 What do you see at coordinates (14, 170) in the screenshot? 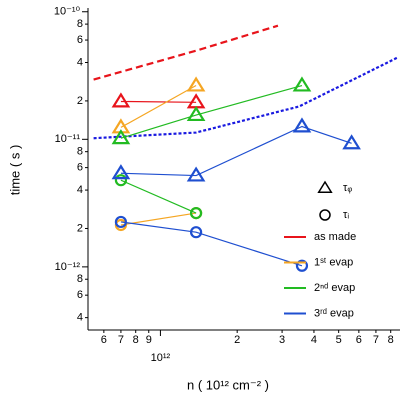
I see `y-axis-label: time ( s )` at bounding box center [14, 170].